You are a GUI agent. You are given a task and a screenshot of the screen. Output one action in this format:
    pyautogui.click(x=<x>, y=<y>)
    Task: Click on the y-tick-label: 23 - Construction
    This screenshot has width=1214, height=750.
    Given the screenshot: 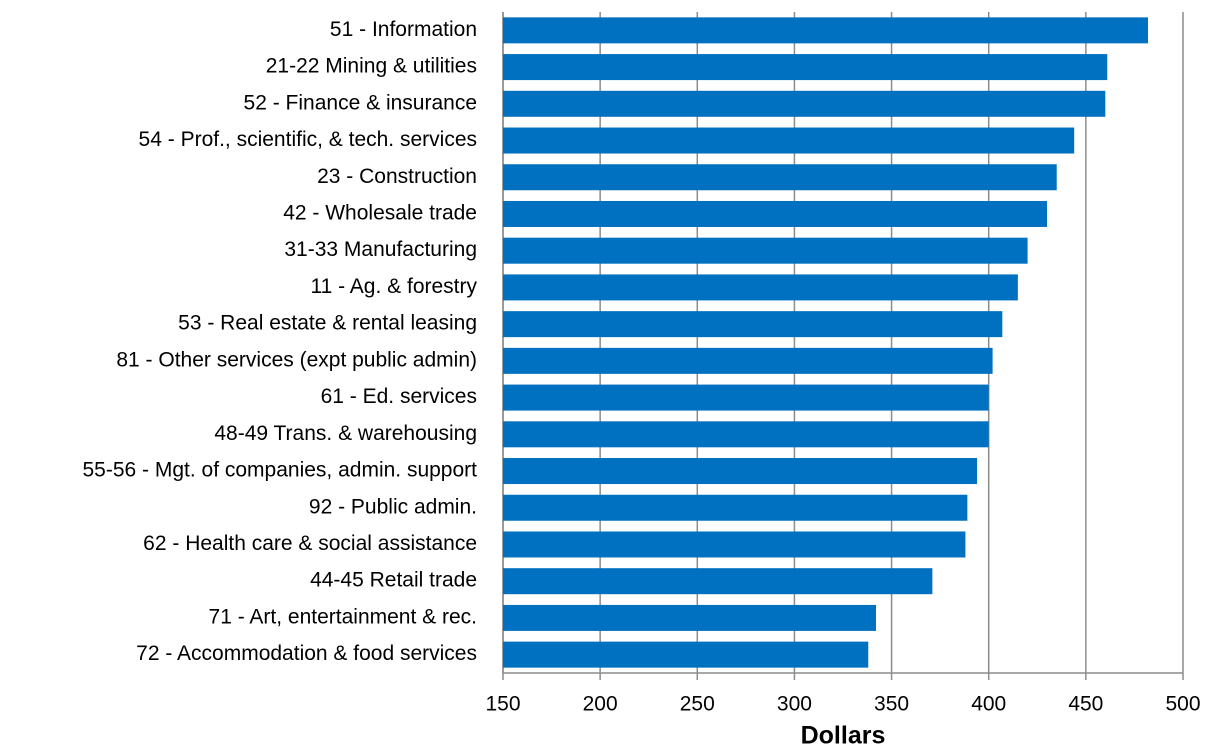 What is the action you would take?
    pyautogui.click(x=397, y=176)
    